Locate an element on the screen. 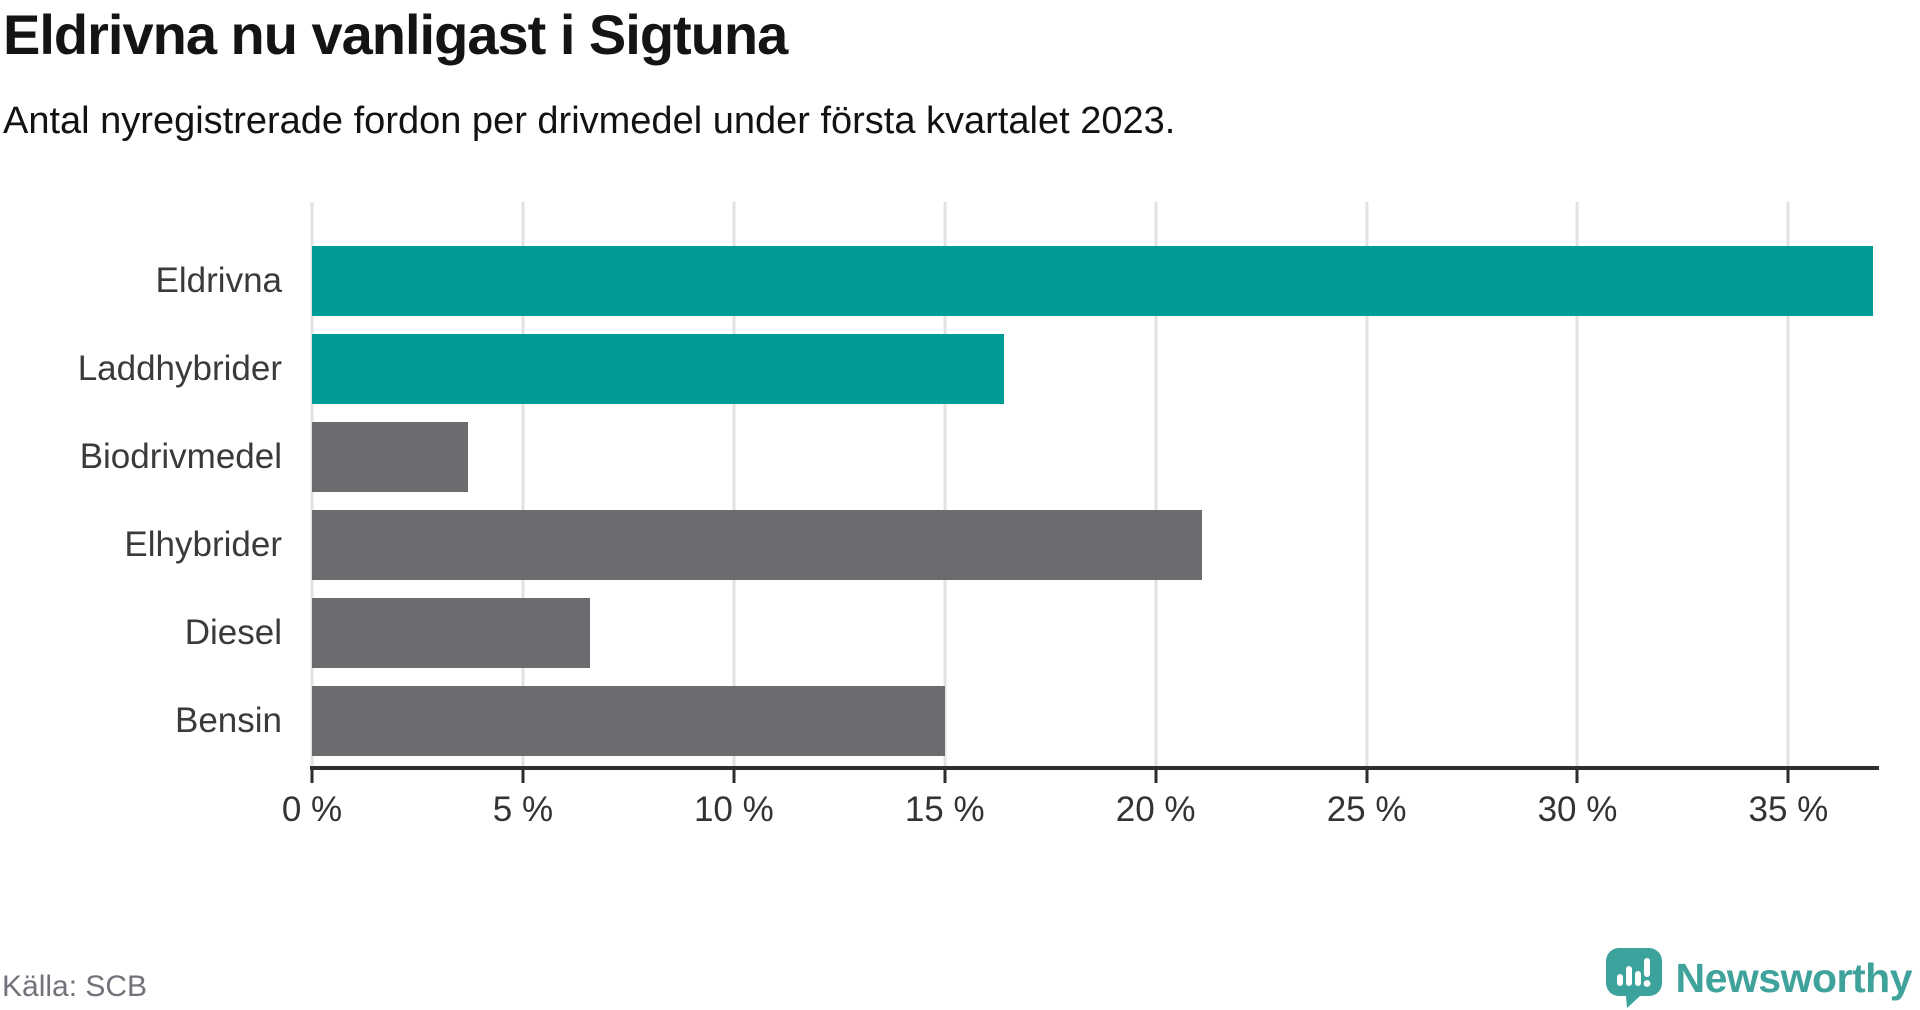  bar-biodrivmedel is located at coordinates (390, 457).